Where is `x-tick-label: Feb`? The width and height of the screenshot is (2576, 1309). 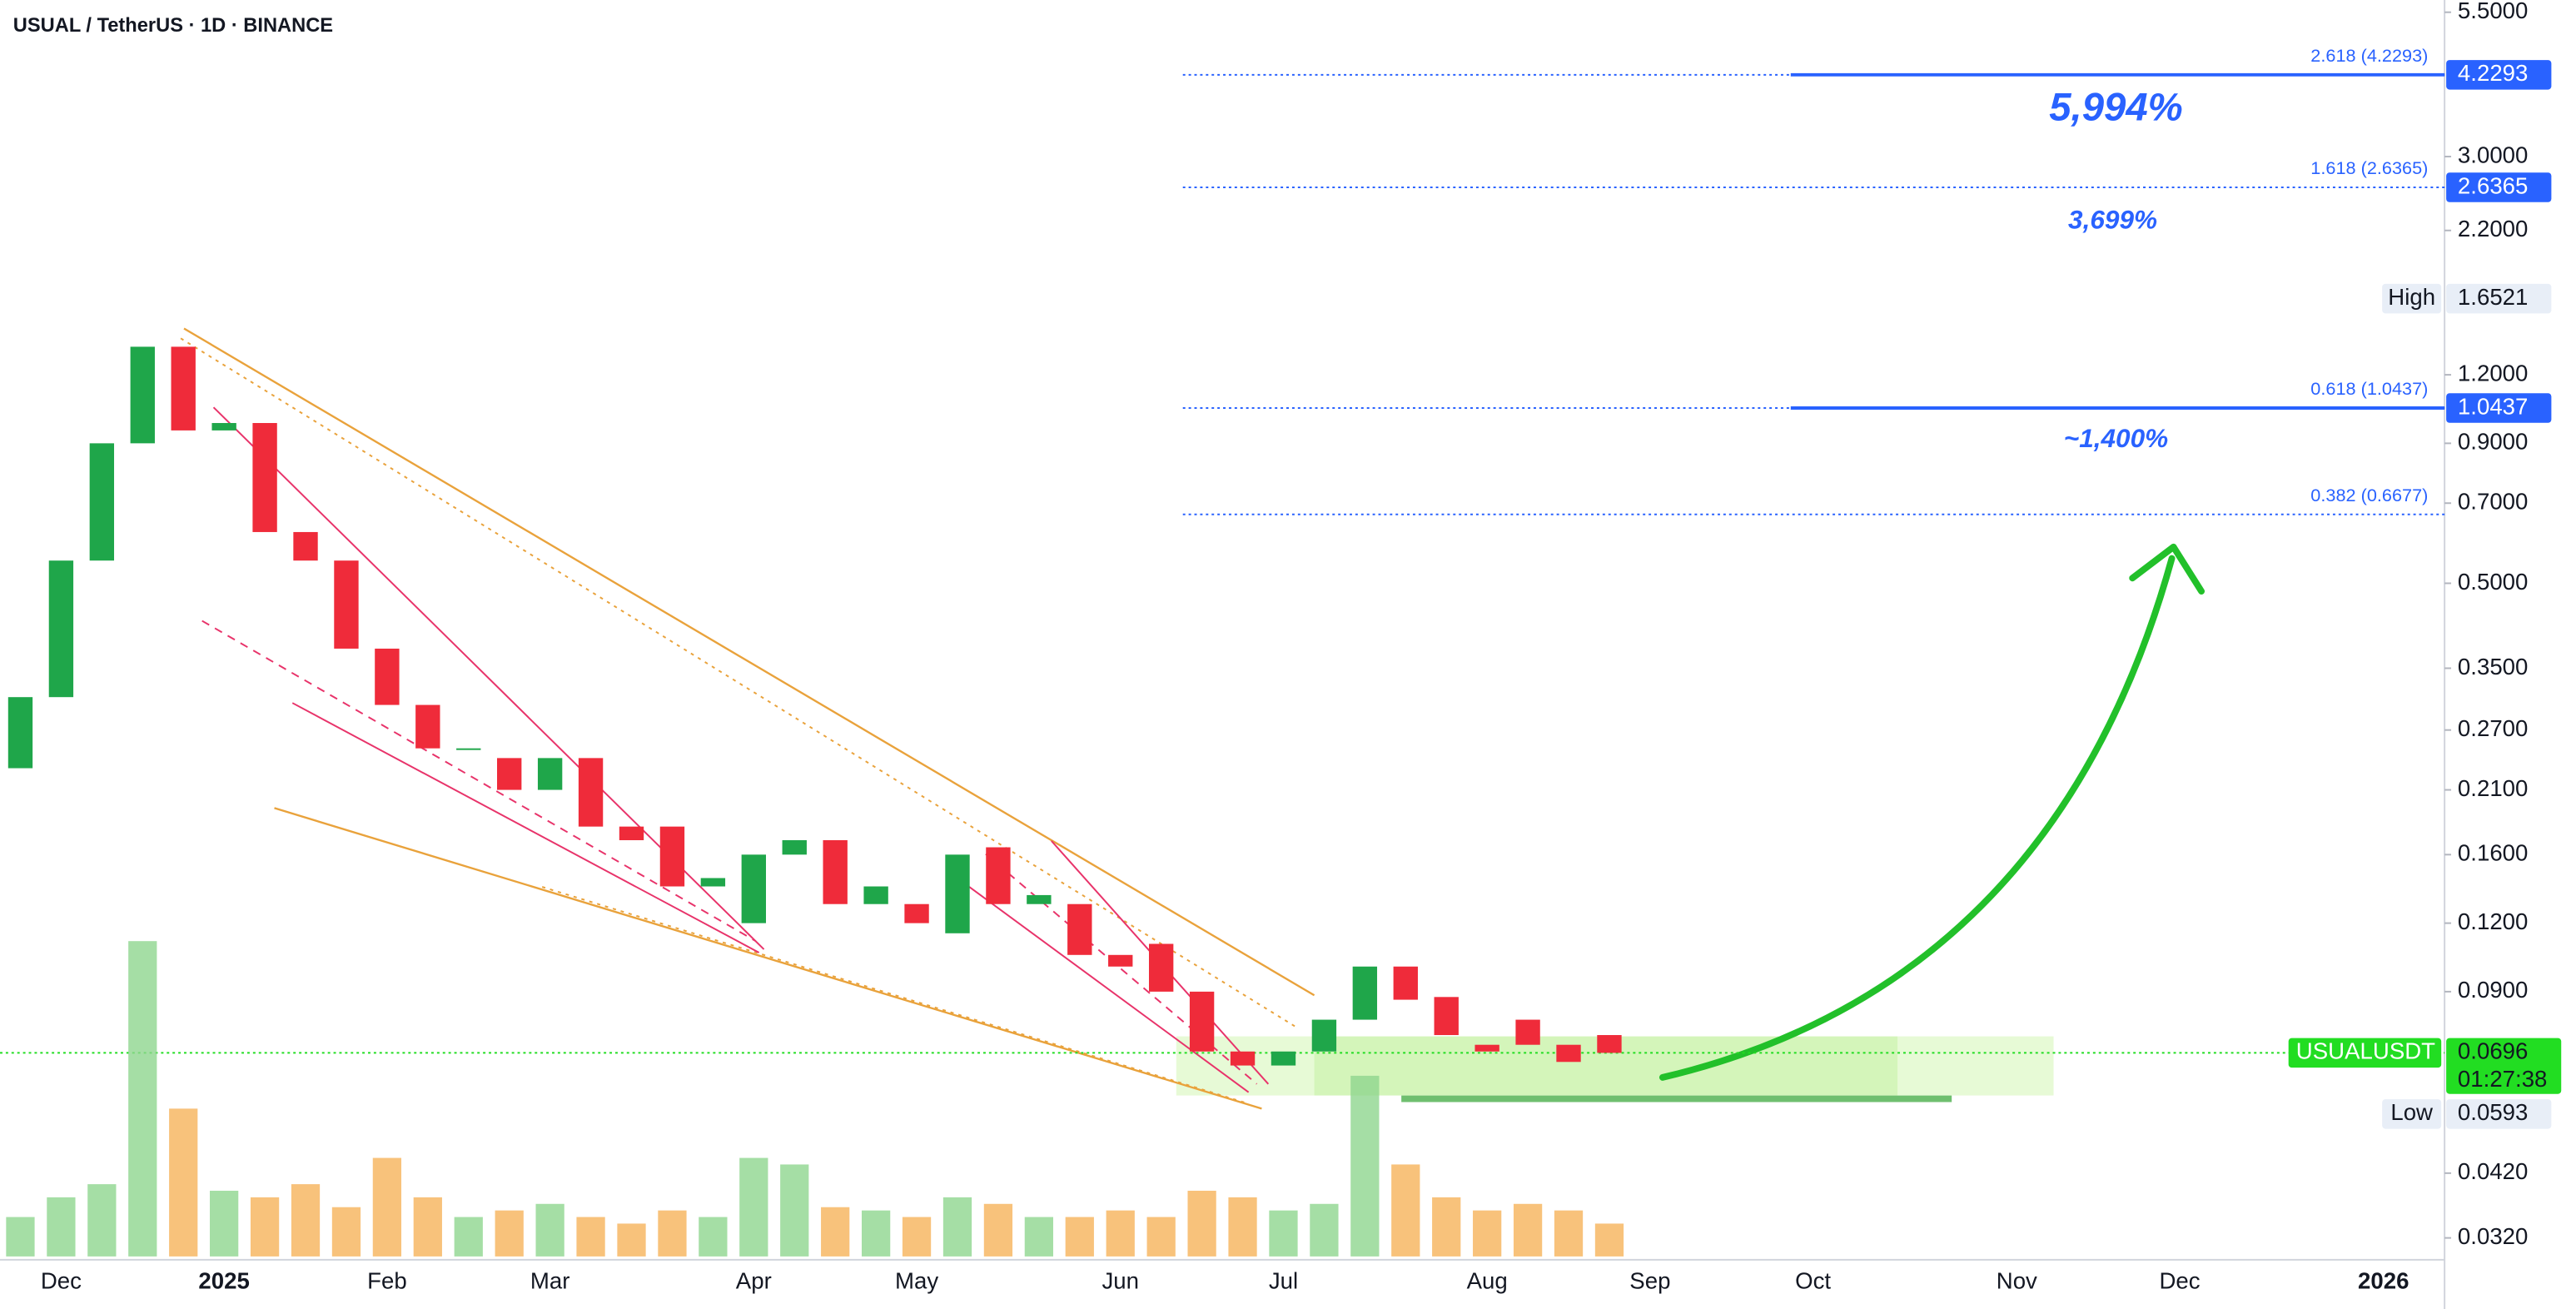 x-tick-label: Feb is located at coordinates (387, 1281).